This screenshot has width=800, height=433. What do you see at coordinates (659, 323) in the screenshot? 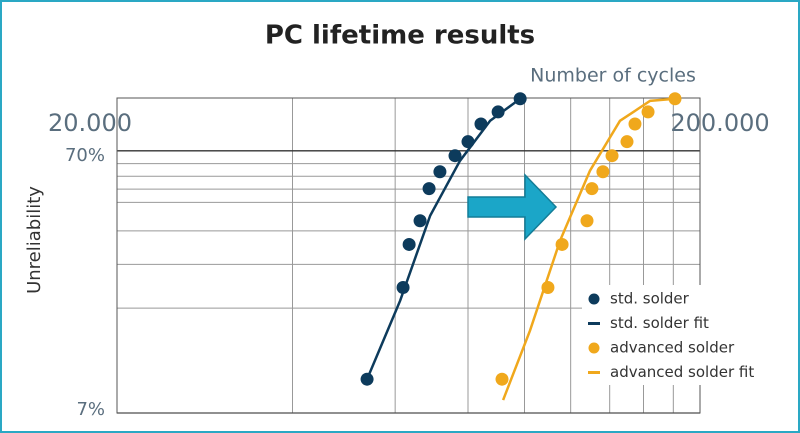
I see `legend-label: std. solder fit` at bounding box center [659, 323].